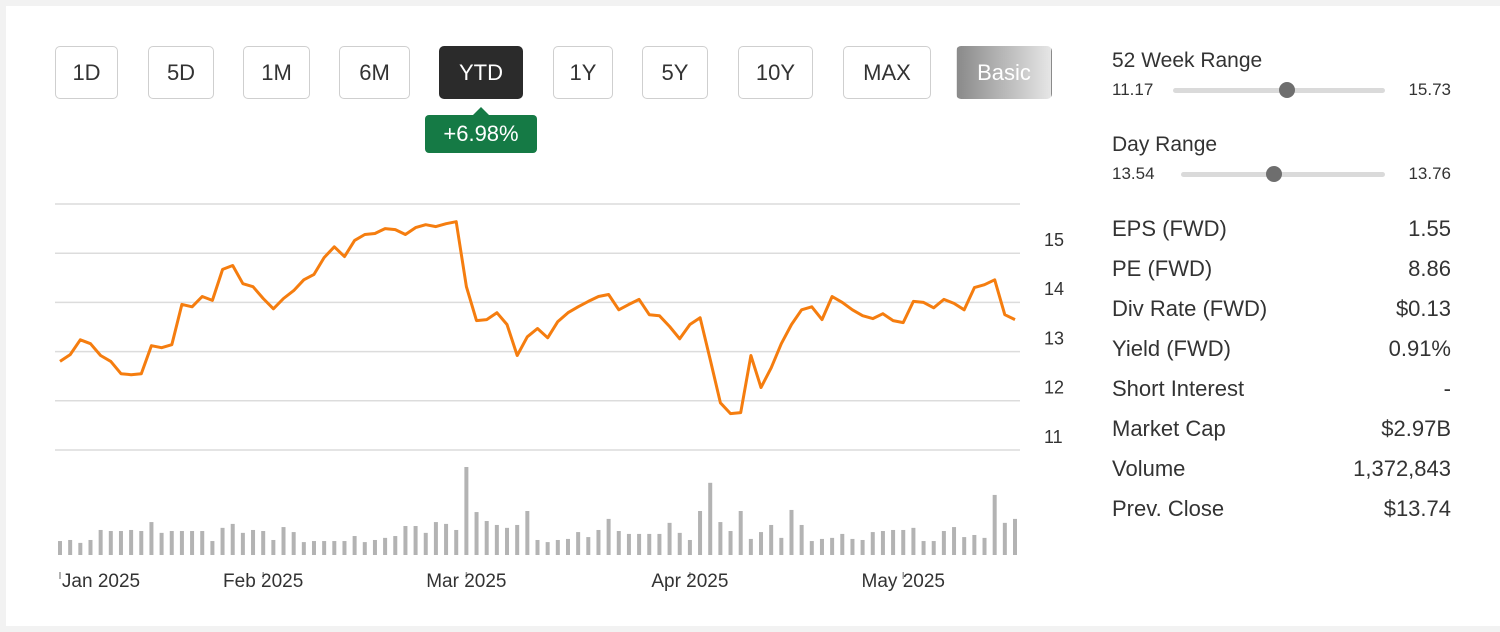 The image size is (1500, 632). Describe the element at coordinates (481, 72) in the screenshot. I see `range-button: YTD` at that location.